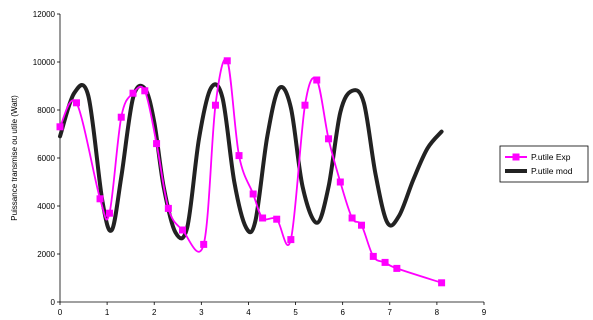 Image resolution: width=593 pixels, height=320 pixels. I want to click on x-tick-label: 5, so click(295, 312).